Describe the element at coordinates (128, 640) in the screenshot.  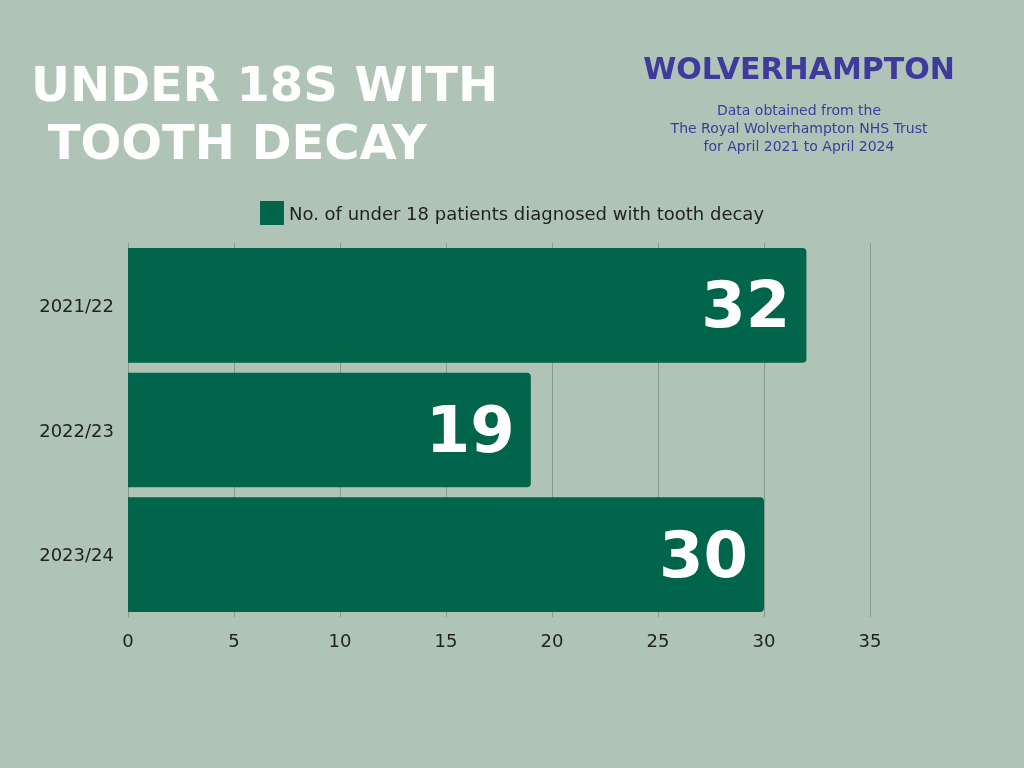
I see `x-tick-label: 0` at that location.